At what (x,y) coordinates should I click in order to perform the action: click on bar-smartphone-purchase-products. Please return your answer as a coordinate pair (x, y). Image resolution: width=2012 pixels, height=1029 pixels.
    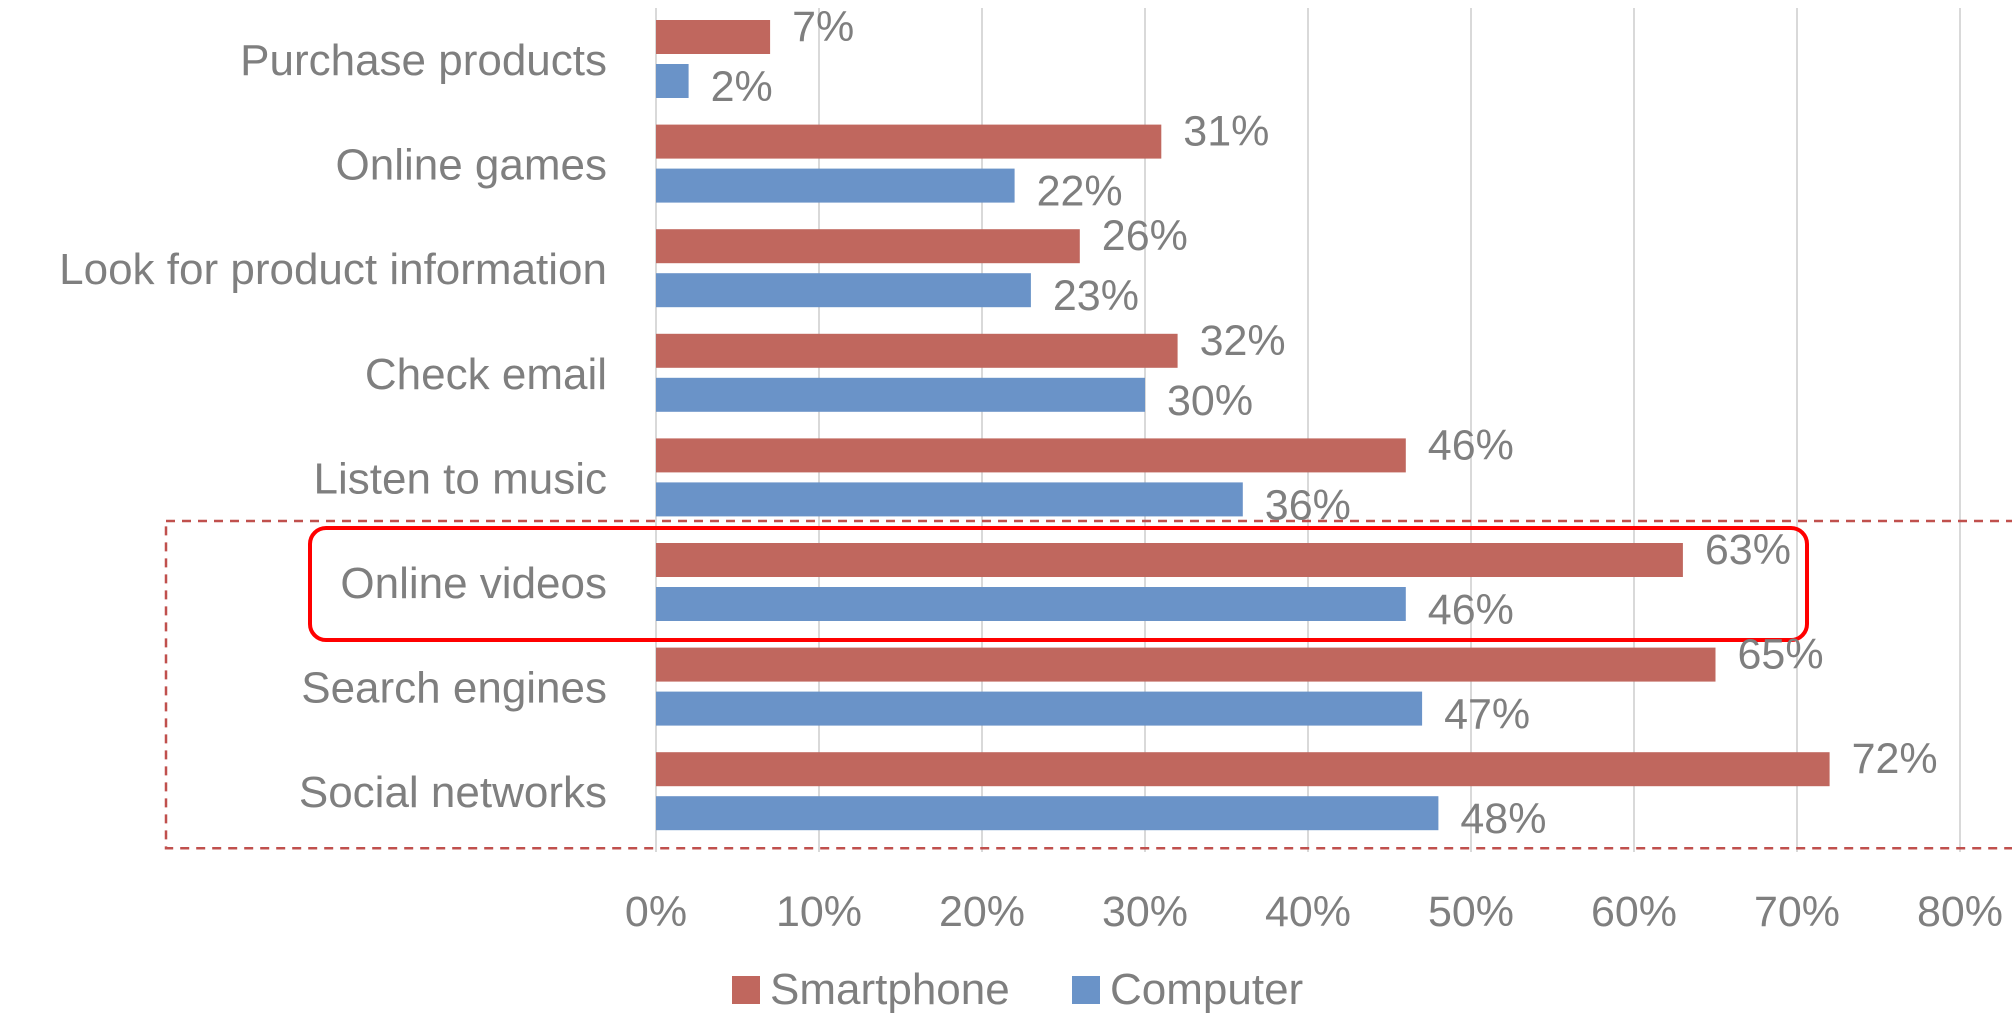
    Looking at the image, I should click on (713, 37).